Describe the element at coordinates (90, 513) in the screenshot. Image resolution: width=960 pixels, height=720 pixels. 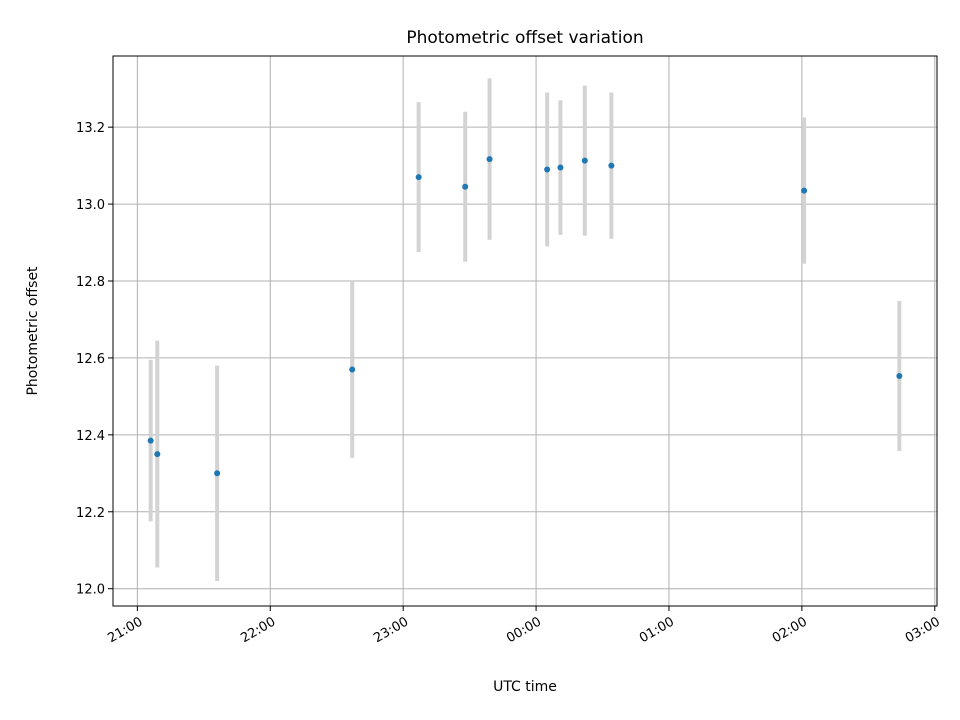
I see `y-tick-label: 12.2` at that location.